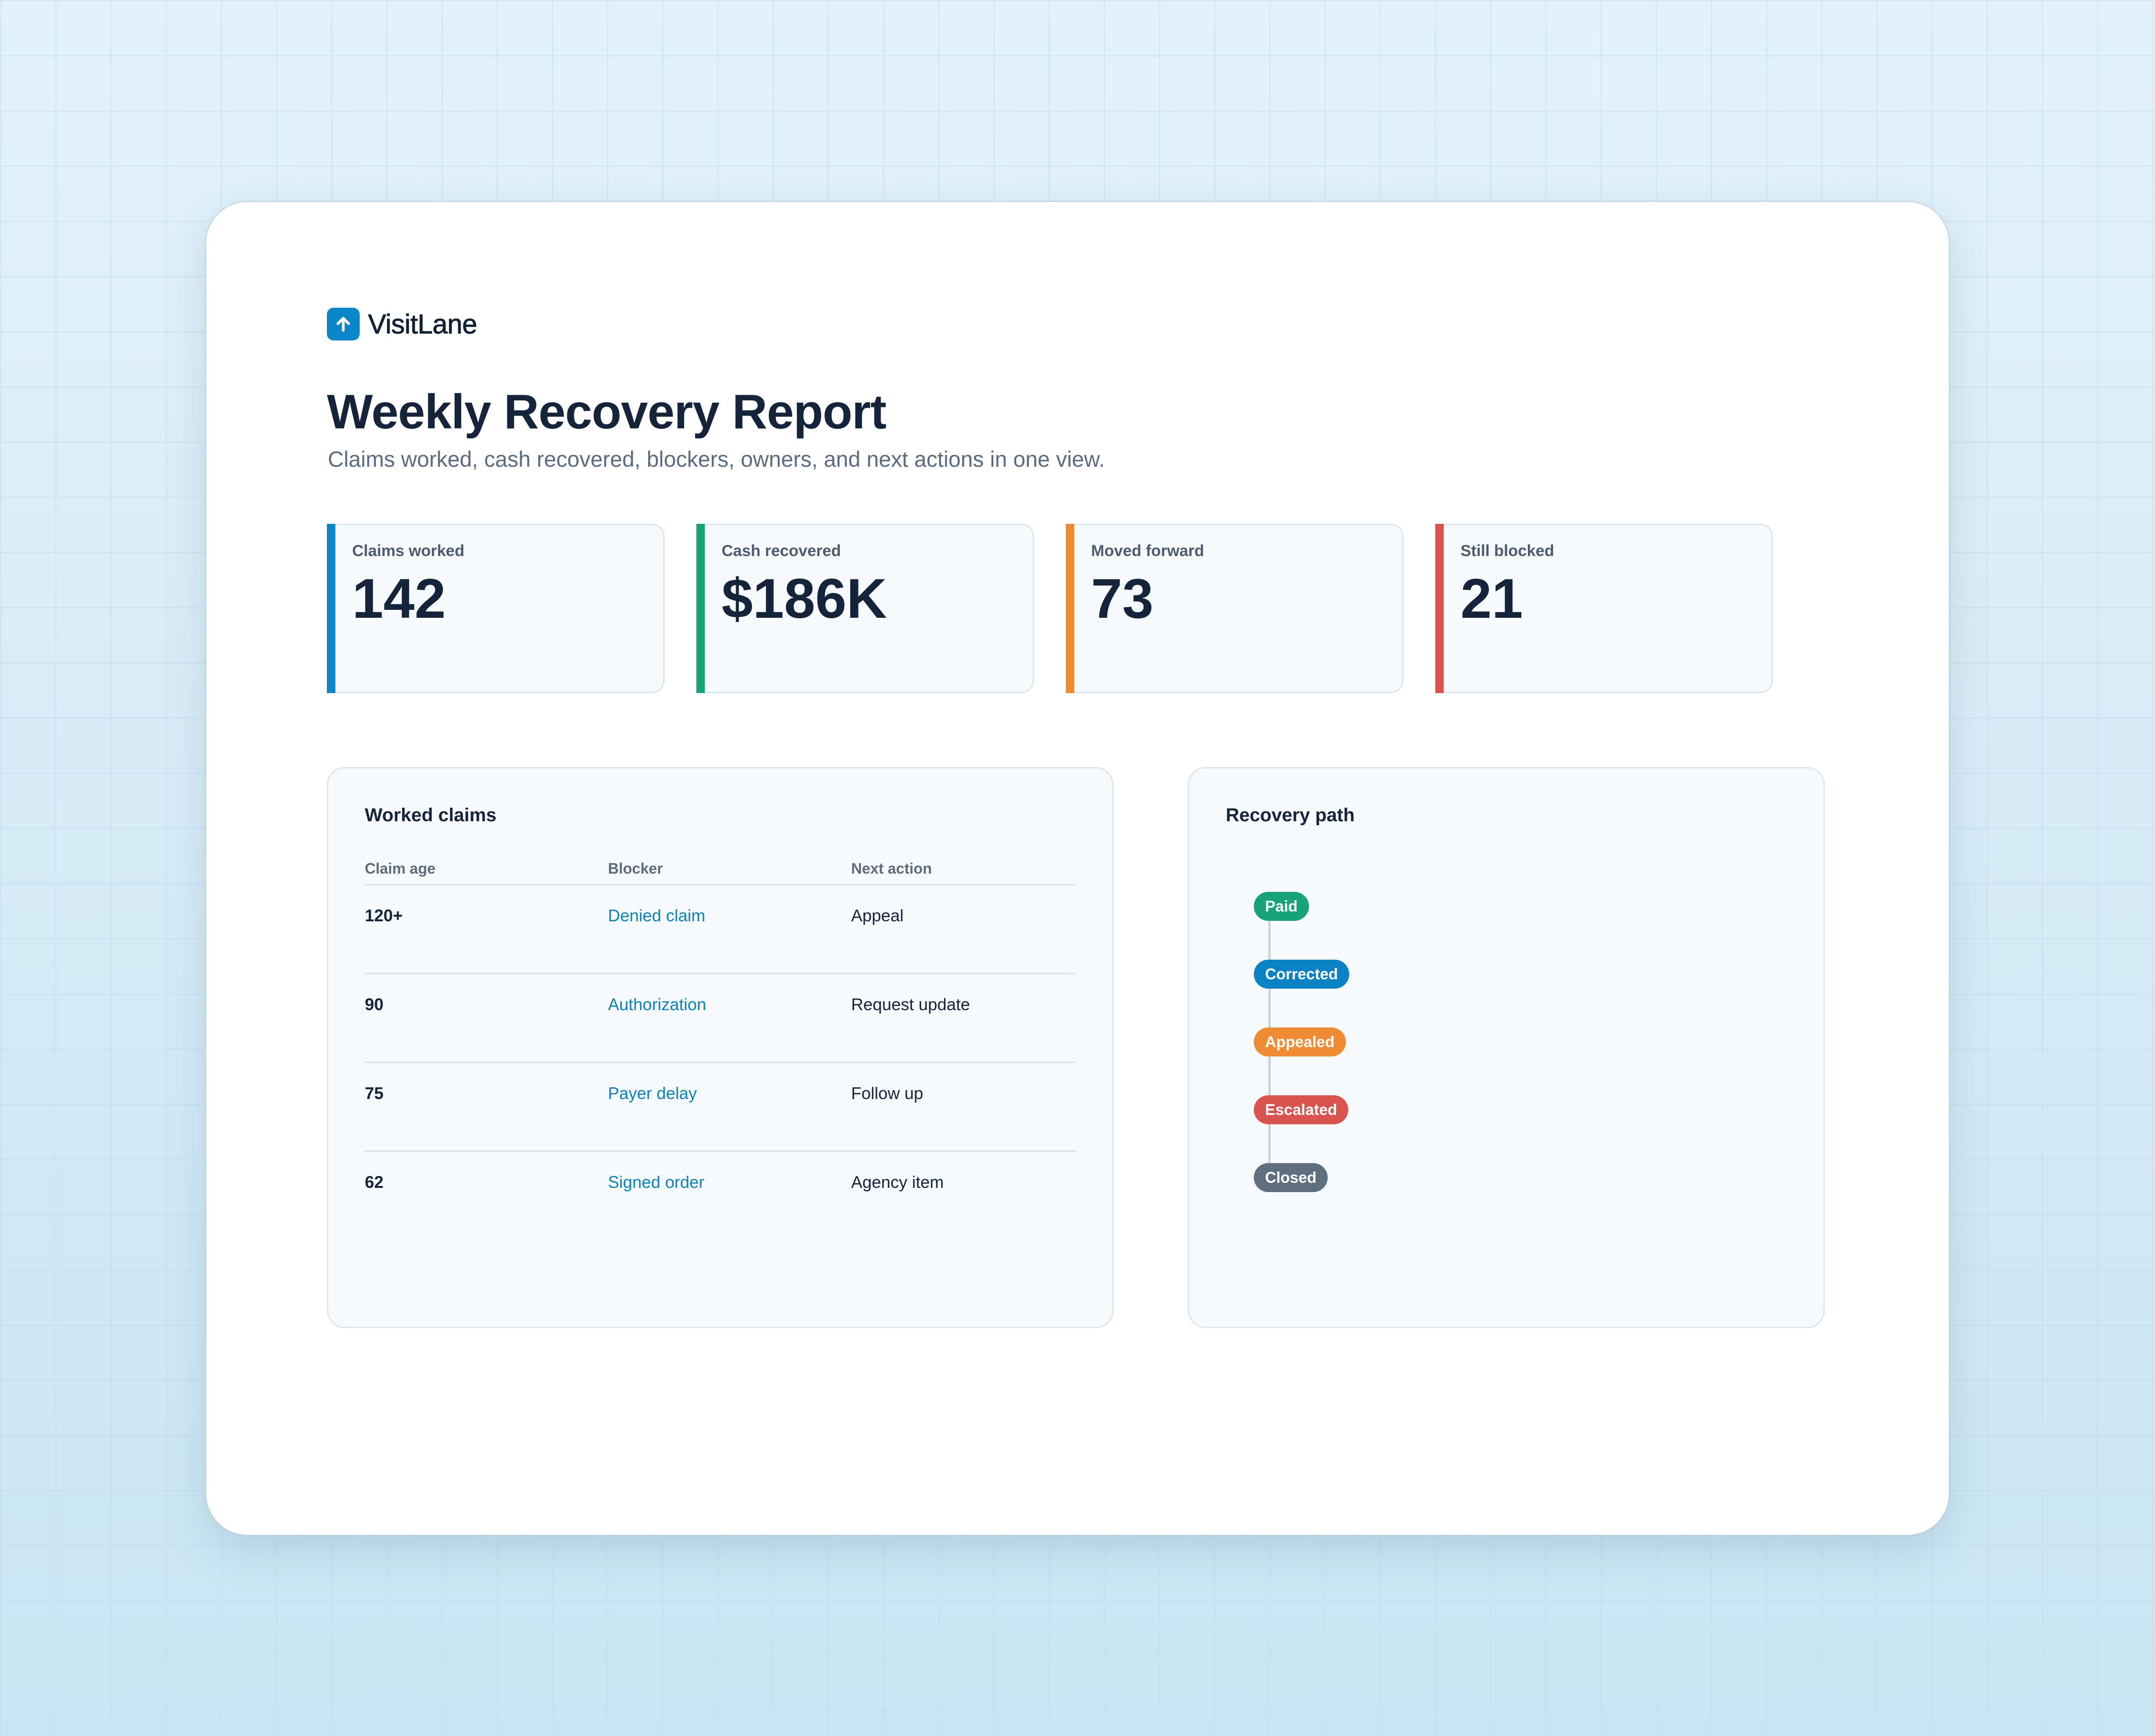  What do you see at coordinates (888, 1093) in the screenshot?
I see `next-action-cell: Follow up` at bounding box center [888, 1093].